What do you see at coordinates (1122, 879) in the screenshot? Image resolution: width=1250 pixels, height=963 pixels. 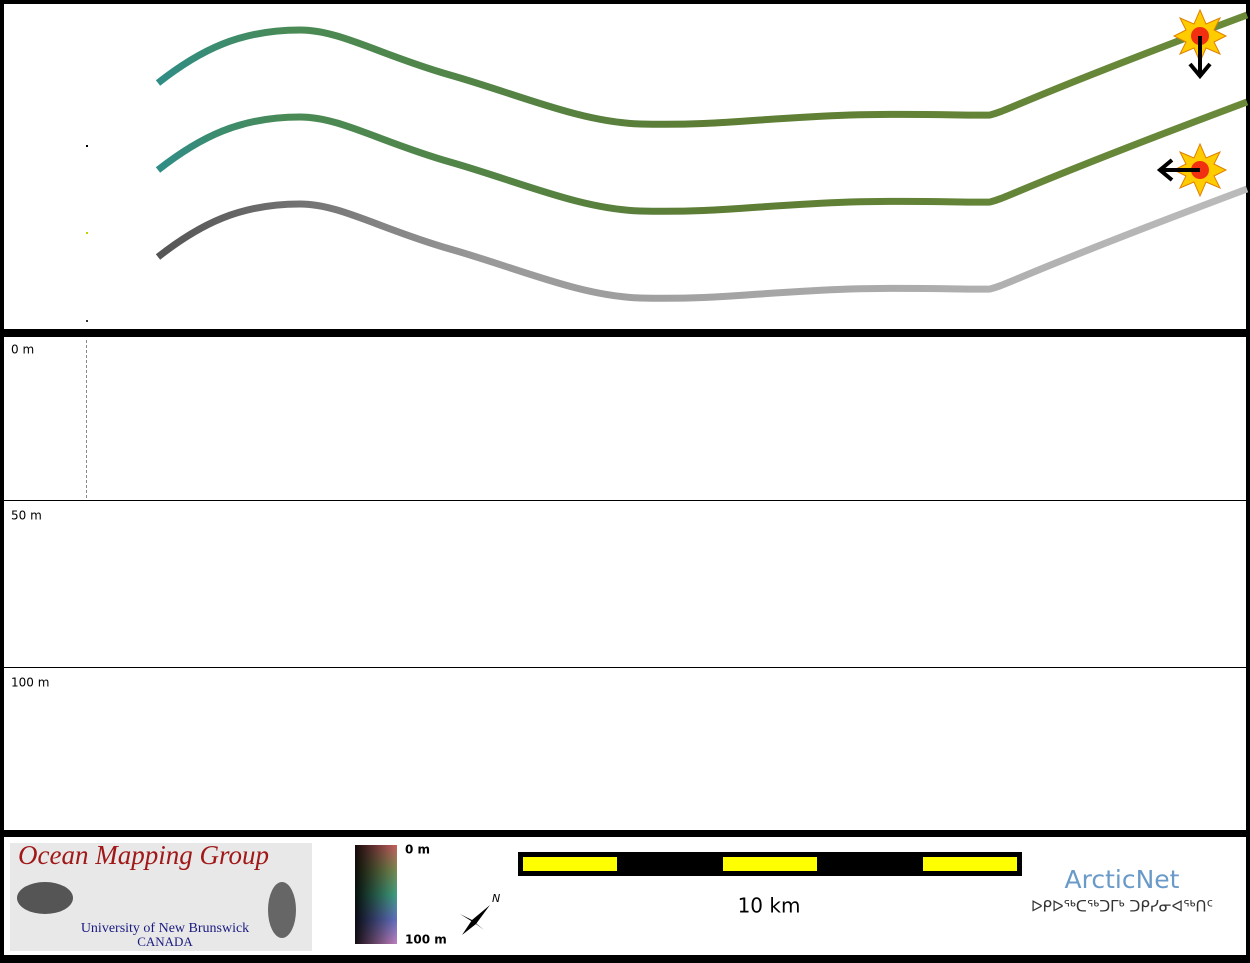 I see `partner-name: ArcticNet` at bounding box center [1122, 879].